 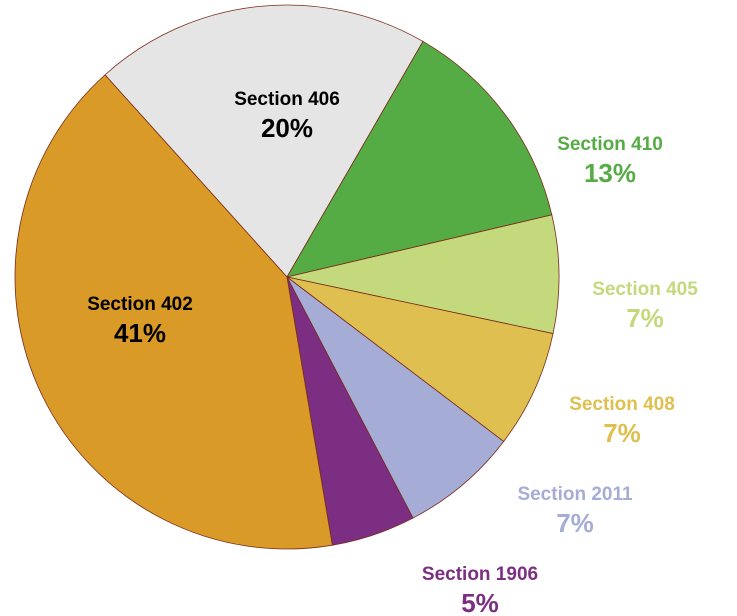 I want to click on slice-value-label: 20%, so click(x=287, y=128).